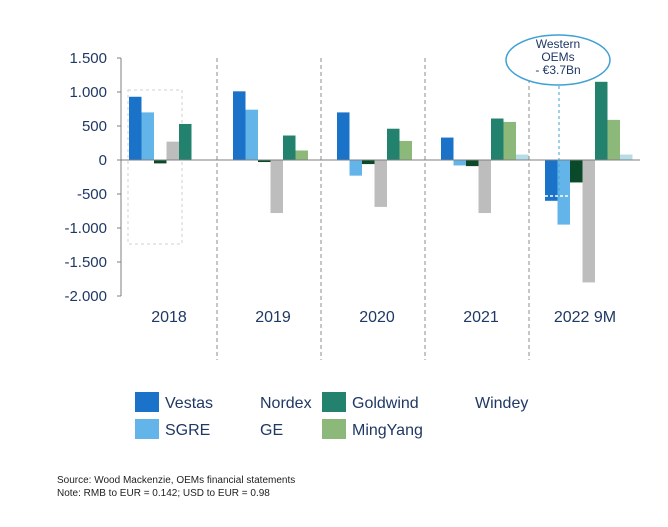  Describe the element at coordinates (355, 168) in the screenshot. I see `bar-sgre-2020` at that location.